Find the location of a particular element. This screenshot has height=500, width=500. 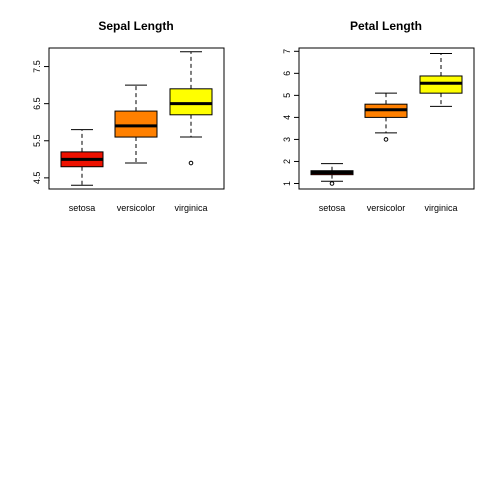

y-tick-label: 1 is located at coordinates (287, 183).